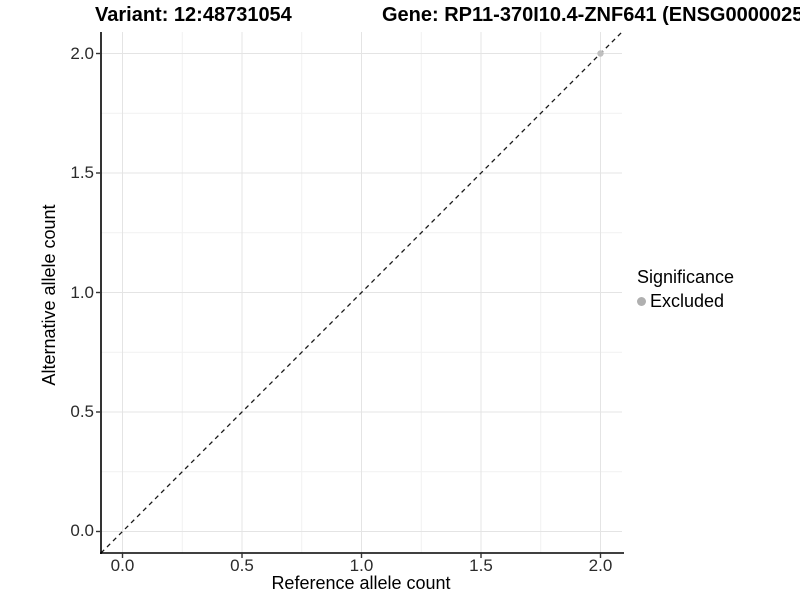 The height and width of the screenshot is (600, 800). What do you see at coordinates (122, 565) in the screenshot?
I see `x-tick-label: 0.0` at bounding box center [122, 565].